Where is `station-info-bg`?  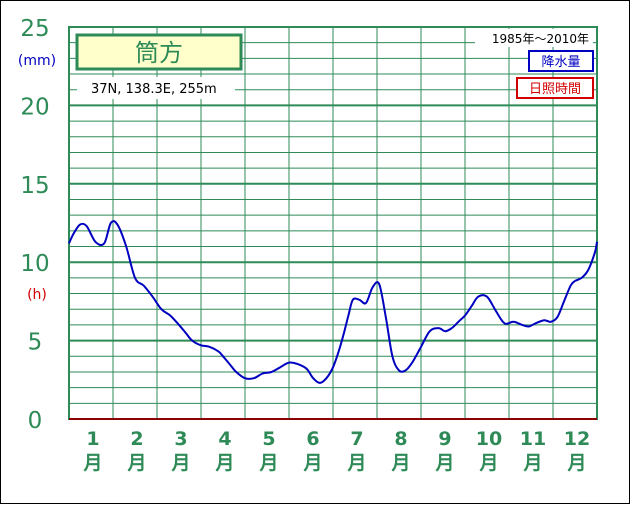 station-info-bg is located at coordinates (156, 88).